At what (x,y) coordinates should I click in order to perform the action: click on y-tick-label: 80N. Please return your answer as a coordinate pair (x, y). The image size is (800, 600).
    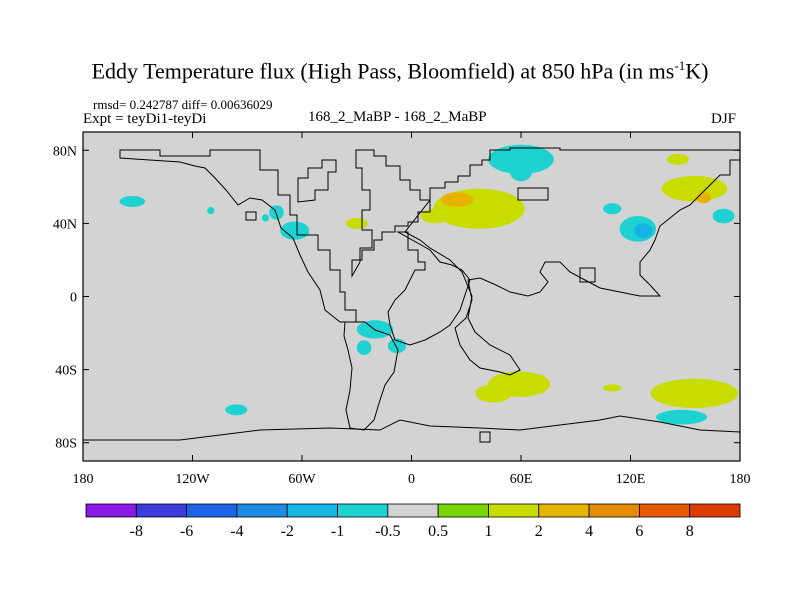
    Looking at the image, I should click on (65, 151).